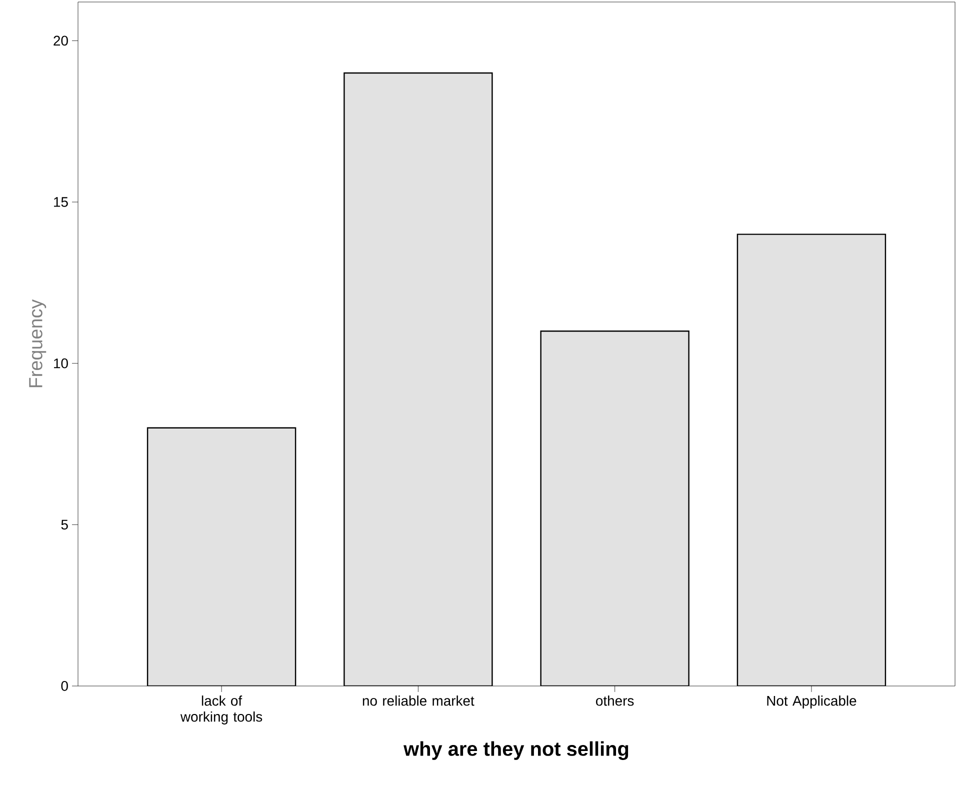 The height and width of the screenshot is (792, 956). I want to click on y-tick-label: 5, so click(64, 525).